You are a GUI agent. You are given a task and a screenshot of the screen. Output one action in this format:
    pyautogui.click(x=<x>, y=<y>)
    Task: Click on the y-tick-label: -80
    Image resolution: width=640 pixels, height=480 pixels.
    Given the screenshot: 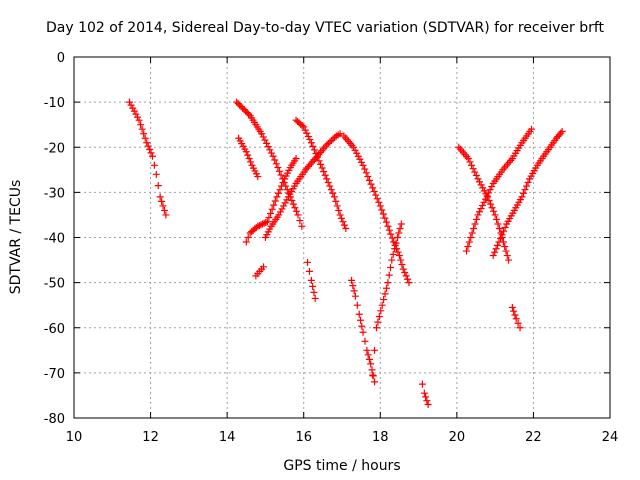 What is the action you would take?
    pyautogui.click(x=54, y=419)
    